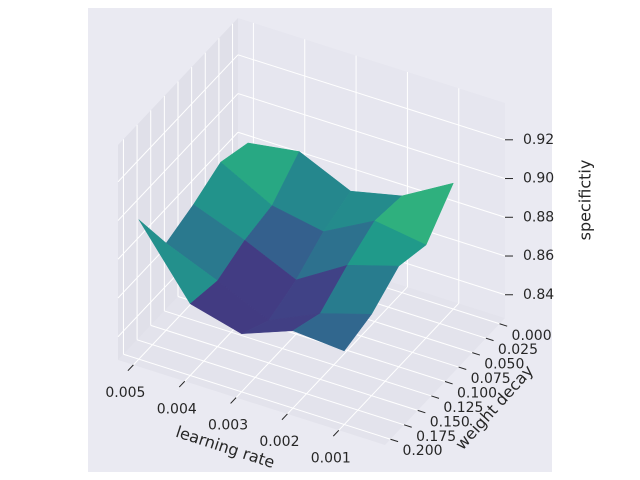  I want to click on x-tick-label: 0.003, so click(228, 426).